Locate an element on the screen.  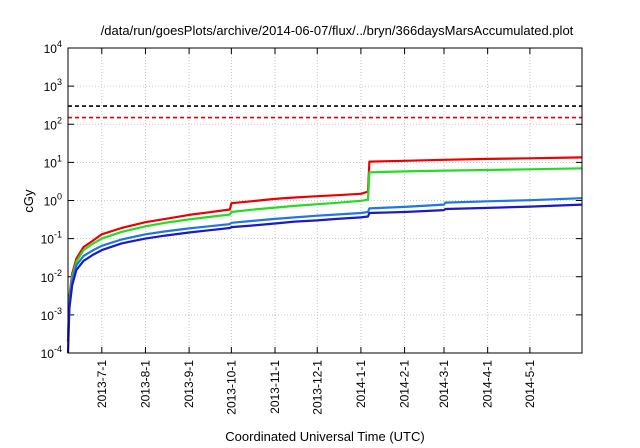
x-tick-label: 2014-4-1 is located at coordinates (488, 384).